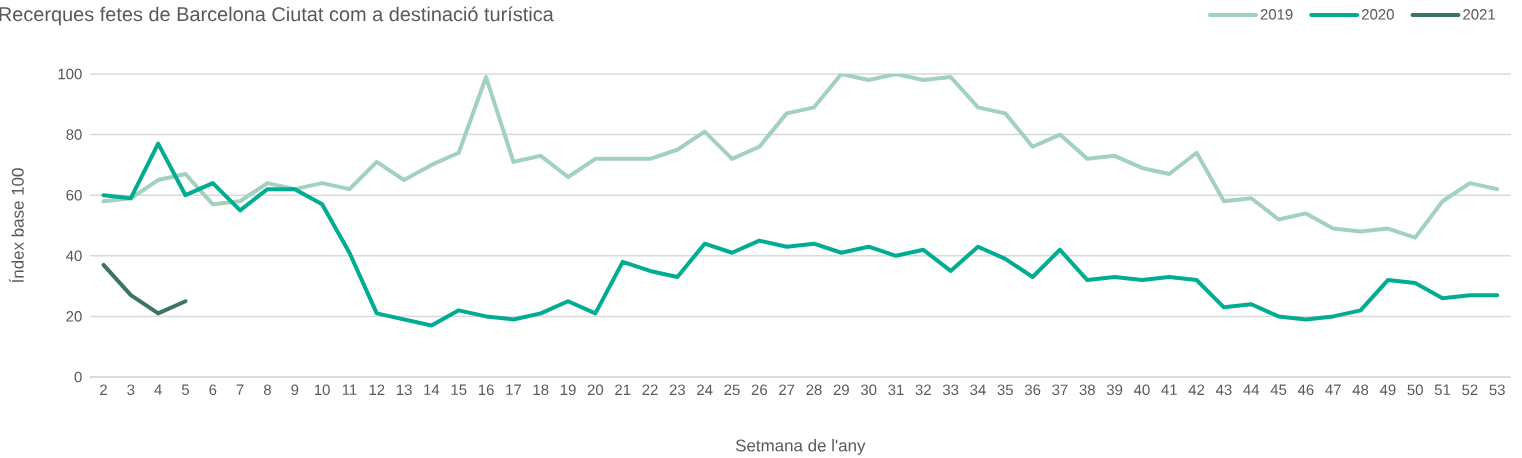 The image size is (1522, 458). Describe the element at coordinates (1360, 390) in the screenshot. I see `x-tick-label: 48` at that location.